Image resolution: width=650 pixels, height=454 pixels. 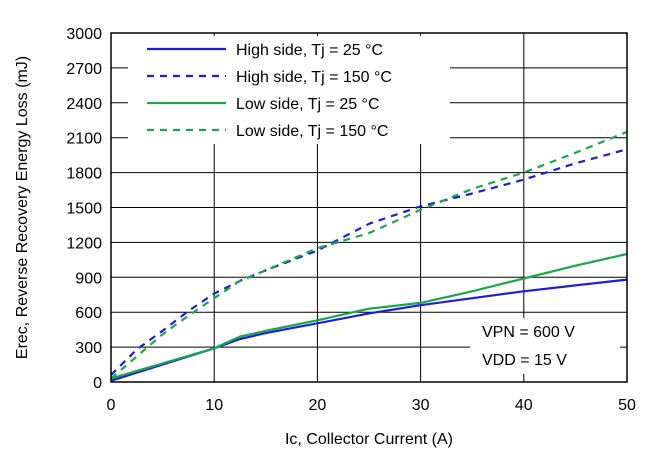 I want to click on y-tick-label: 2400, so click(x=84, y=104).